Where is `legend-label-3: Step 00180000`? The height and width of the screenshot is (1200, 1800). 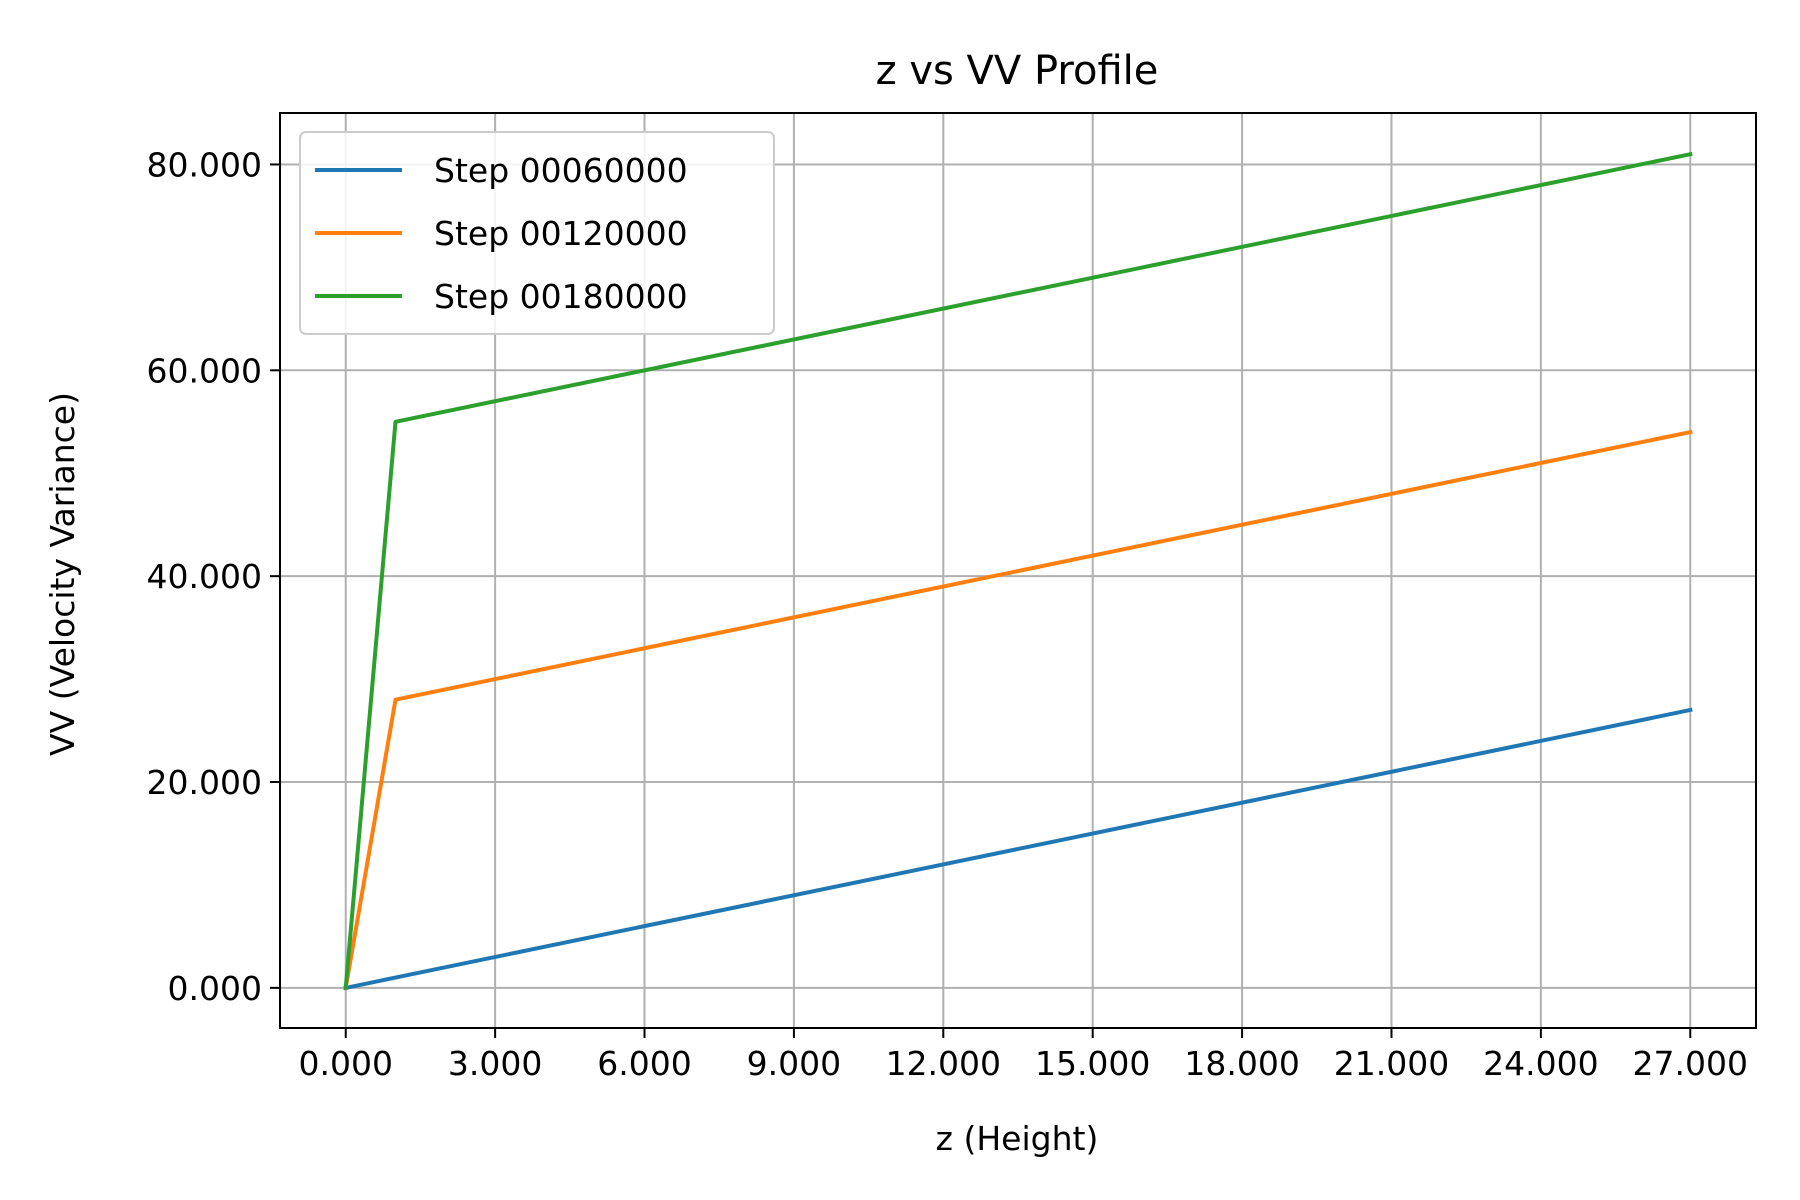 legend-label-3: Step 00180000 is located at coordinates (561, 296).